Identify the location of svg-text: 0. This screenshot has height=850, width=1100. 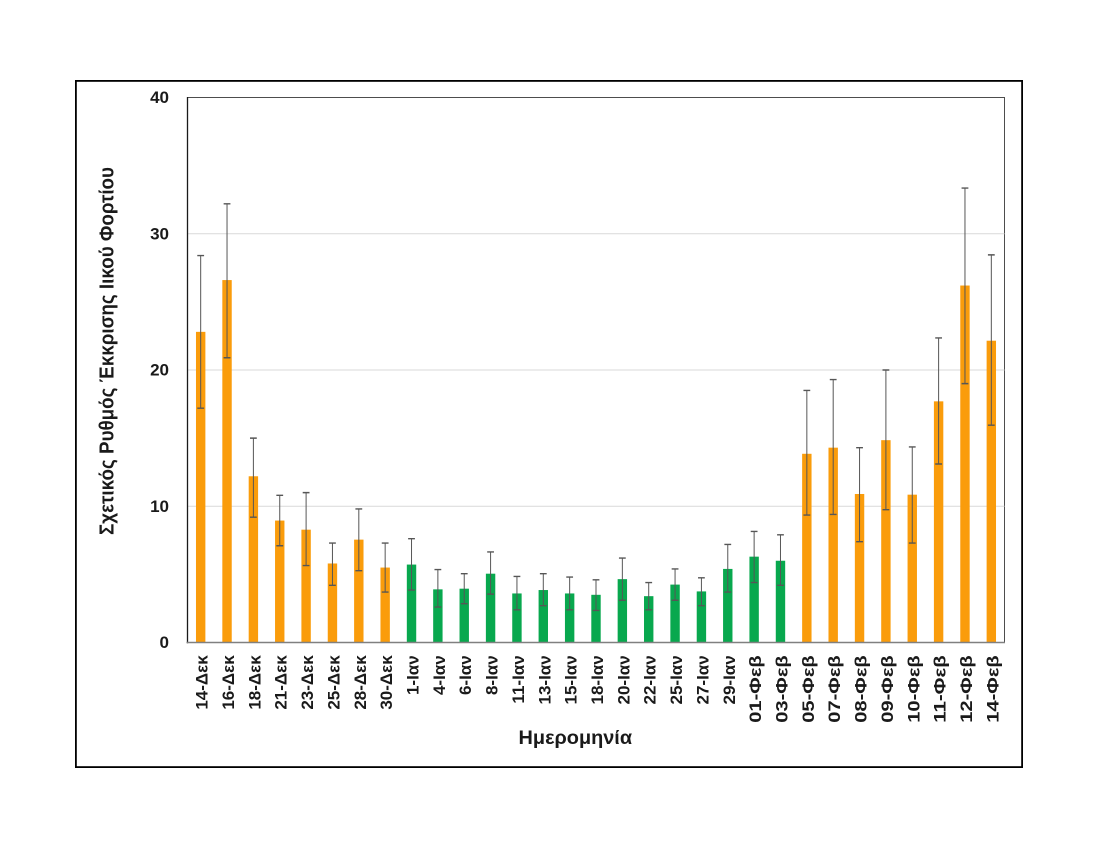
(164, 642).